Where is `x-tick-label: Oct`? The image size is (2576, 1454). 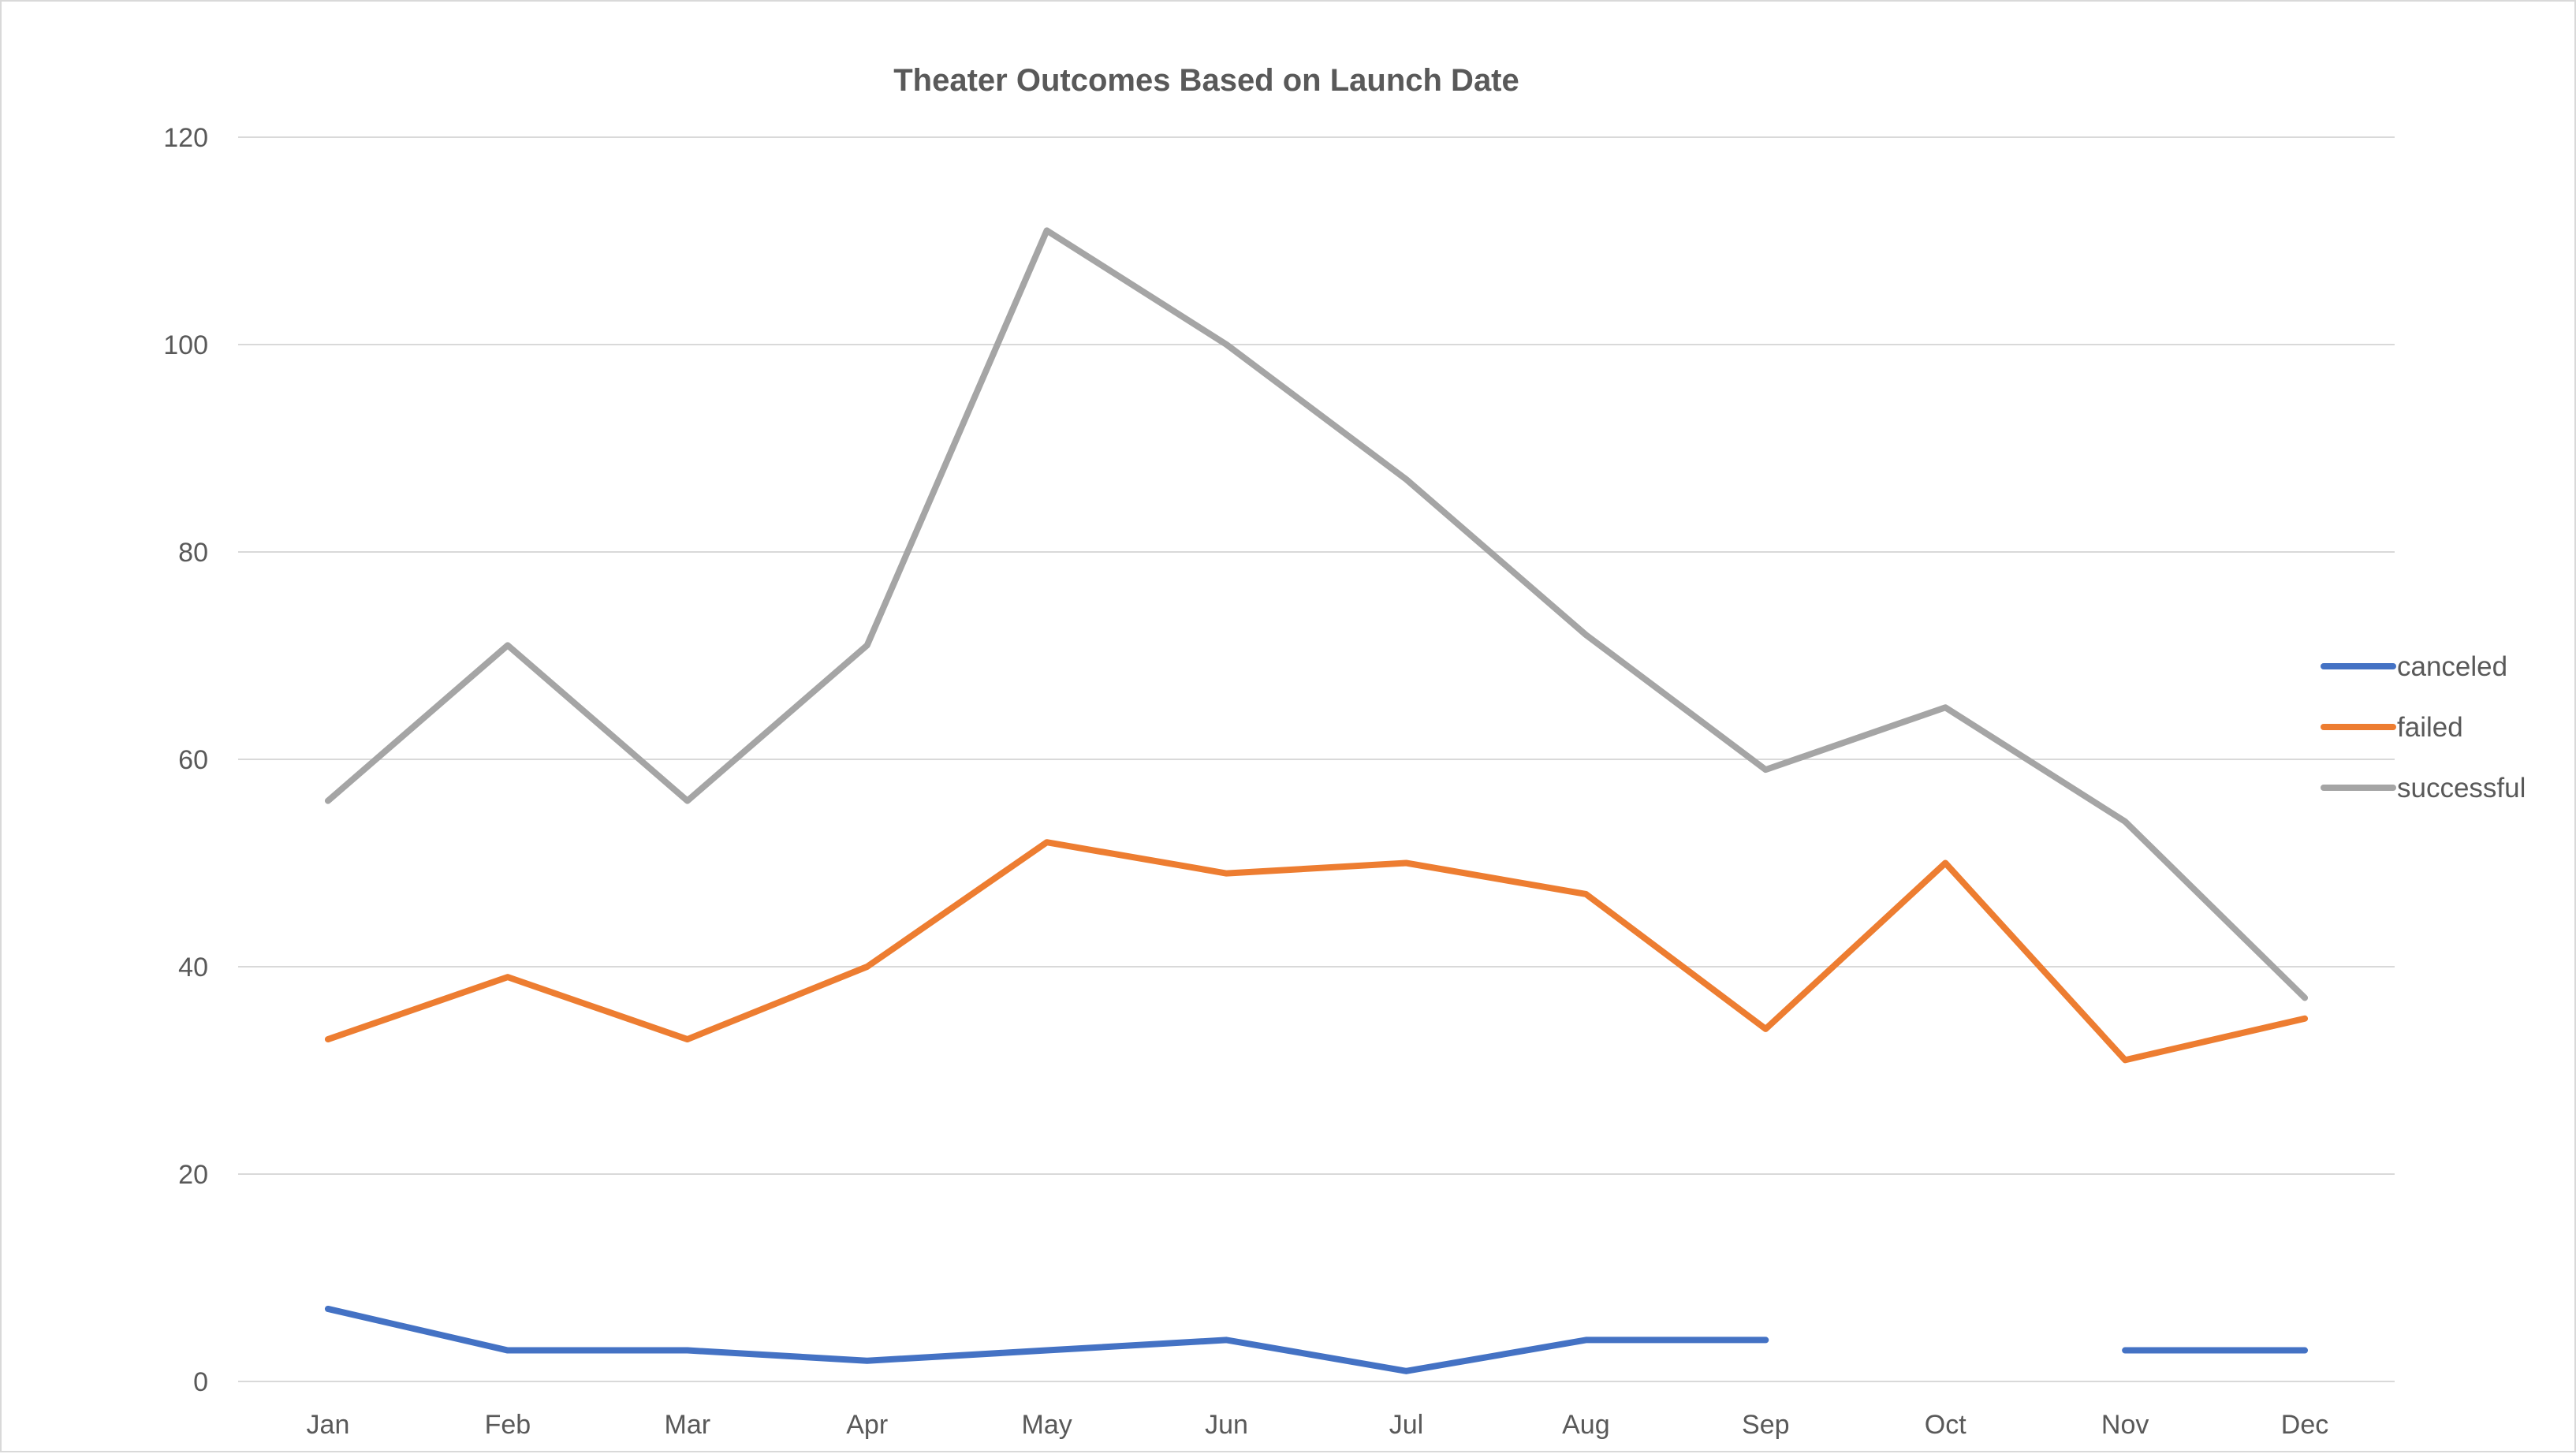 x-tick-label: Oct is located at coordinates (1945, 1425).